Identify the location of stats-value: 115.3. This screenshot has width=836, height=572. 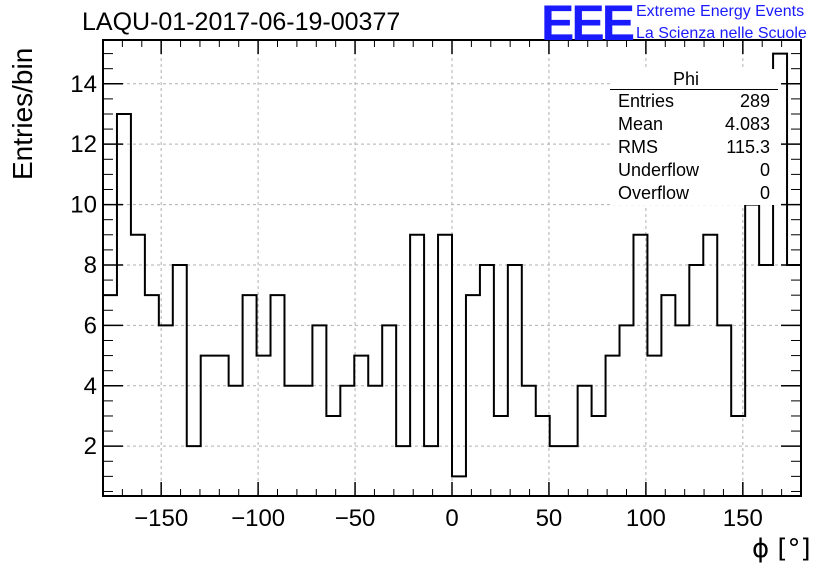
(748, 147).